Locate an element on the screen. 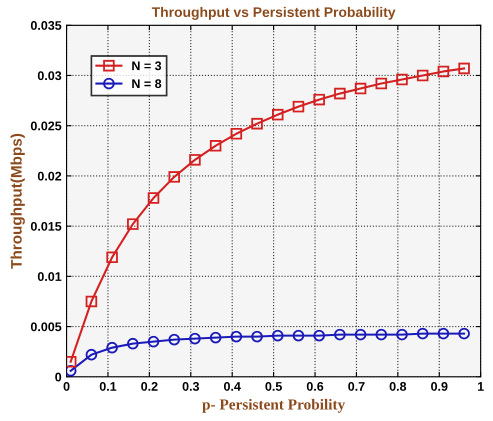 The image size is (493, 421). x-tick-label: 0.9 is located at coordinates (439, 386).